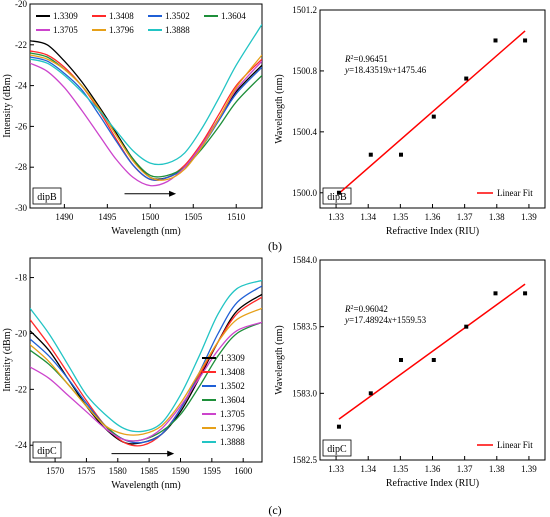 Image resolution: width=550 pixels, height=517 pixels. Describe the element at coordinates (529, 469) in the screenshot. I see `x-tick-label: 1.39` at that location.